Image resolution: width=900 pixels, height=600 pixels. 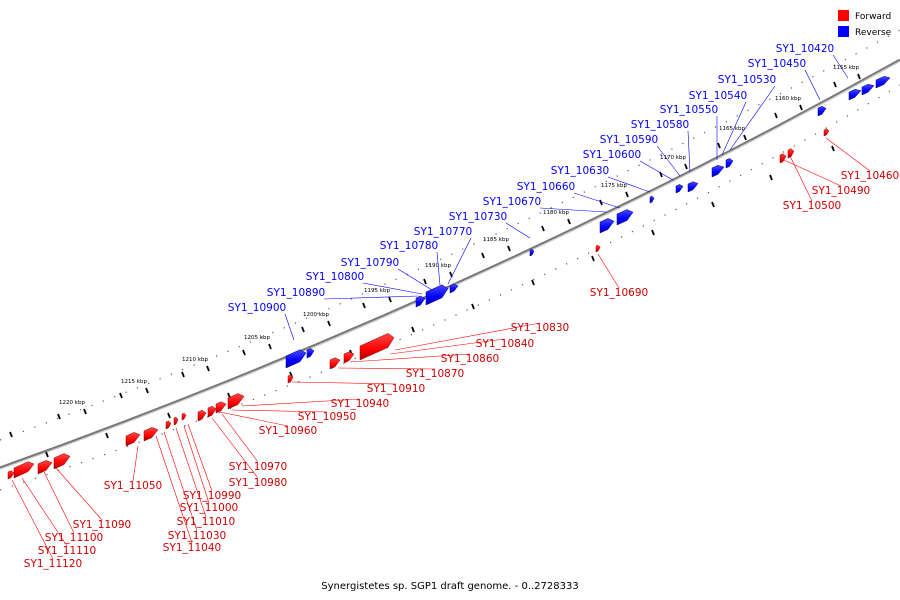 What do you see at coordinates (843, 15) in the screenshot?
I see `legend-forward-swatch` at bounding box center [843, 15].